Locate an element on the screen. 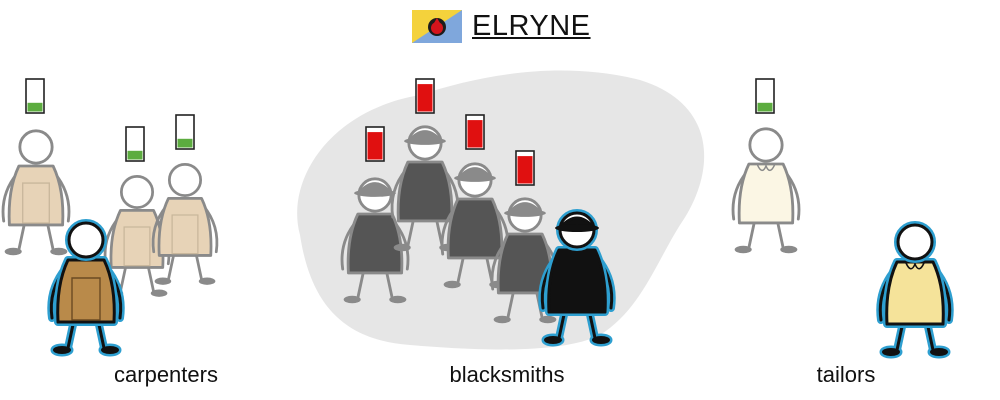  header: ELRYNE is located at coordinates (501, 26).